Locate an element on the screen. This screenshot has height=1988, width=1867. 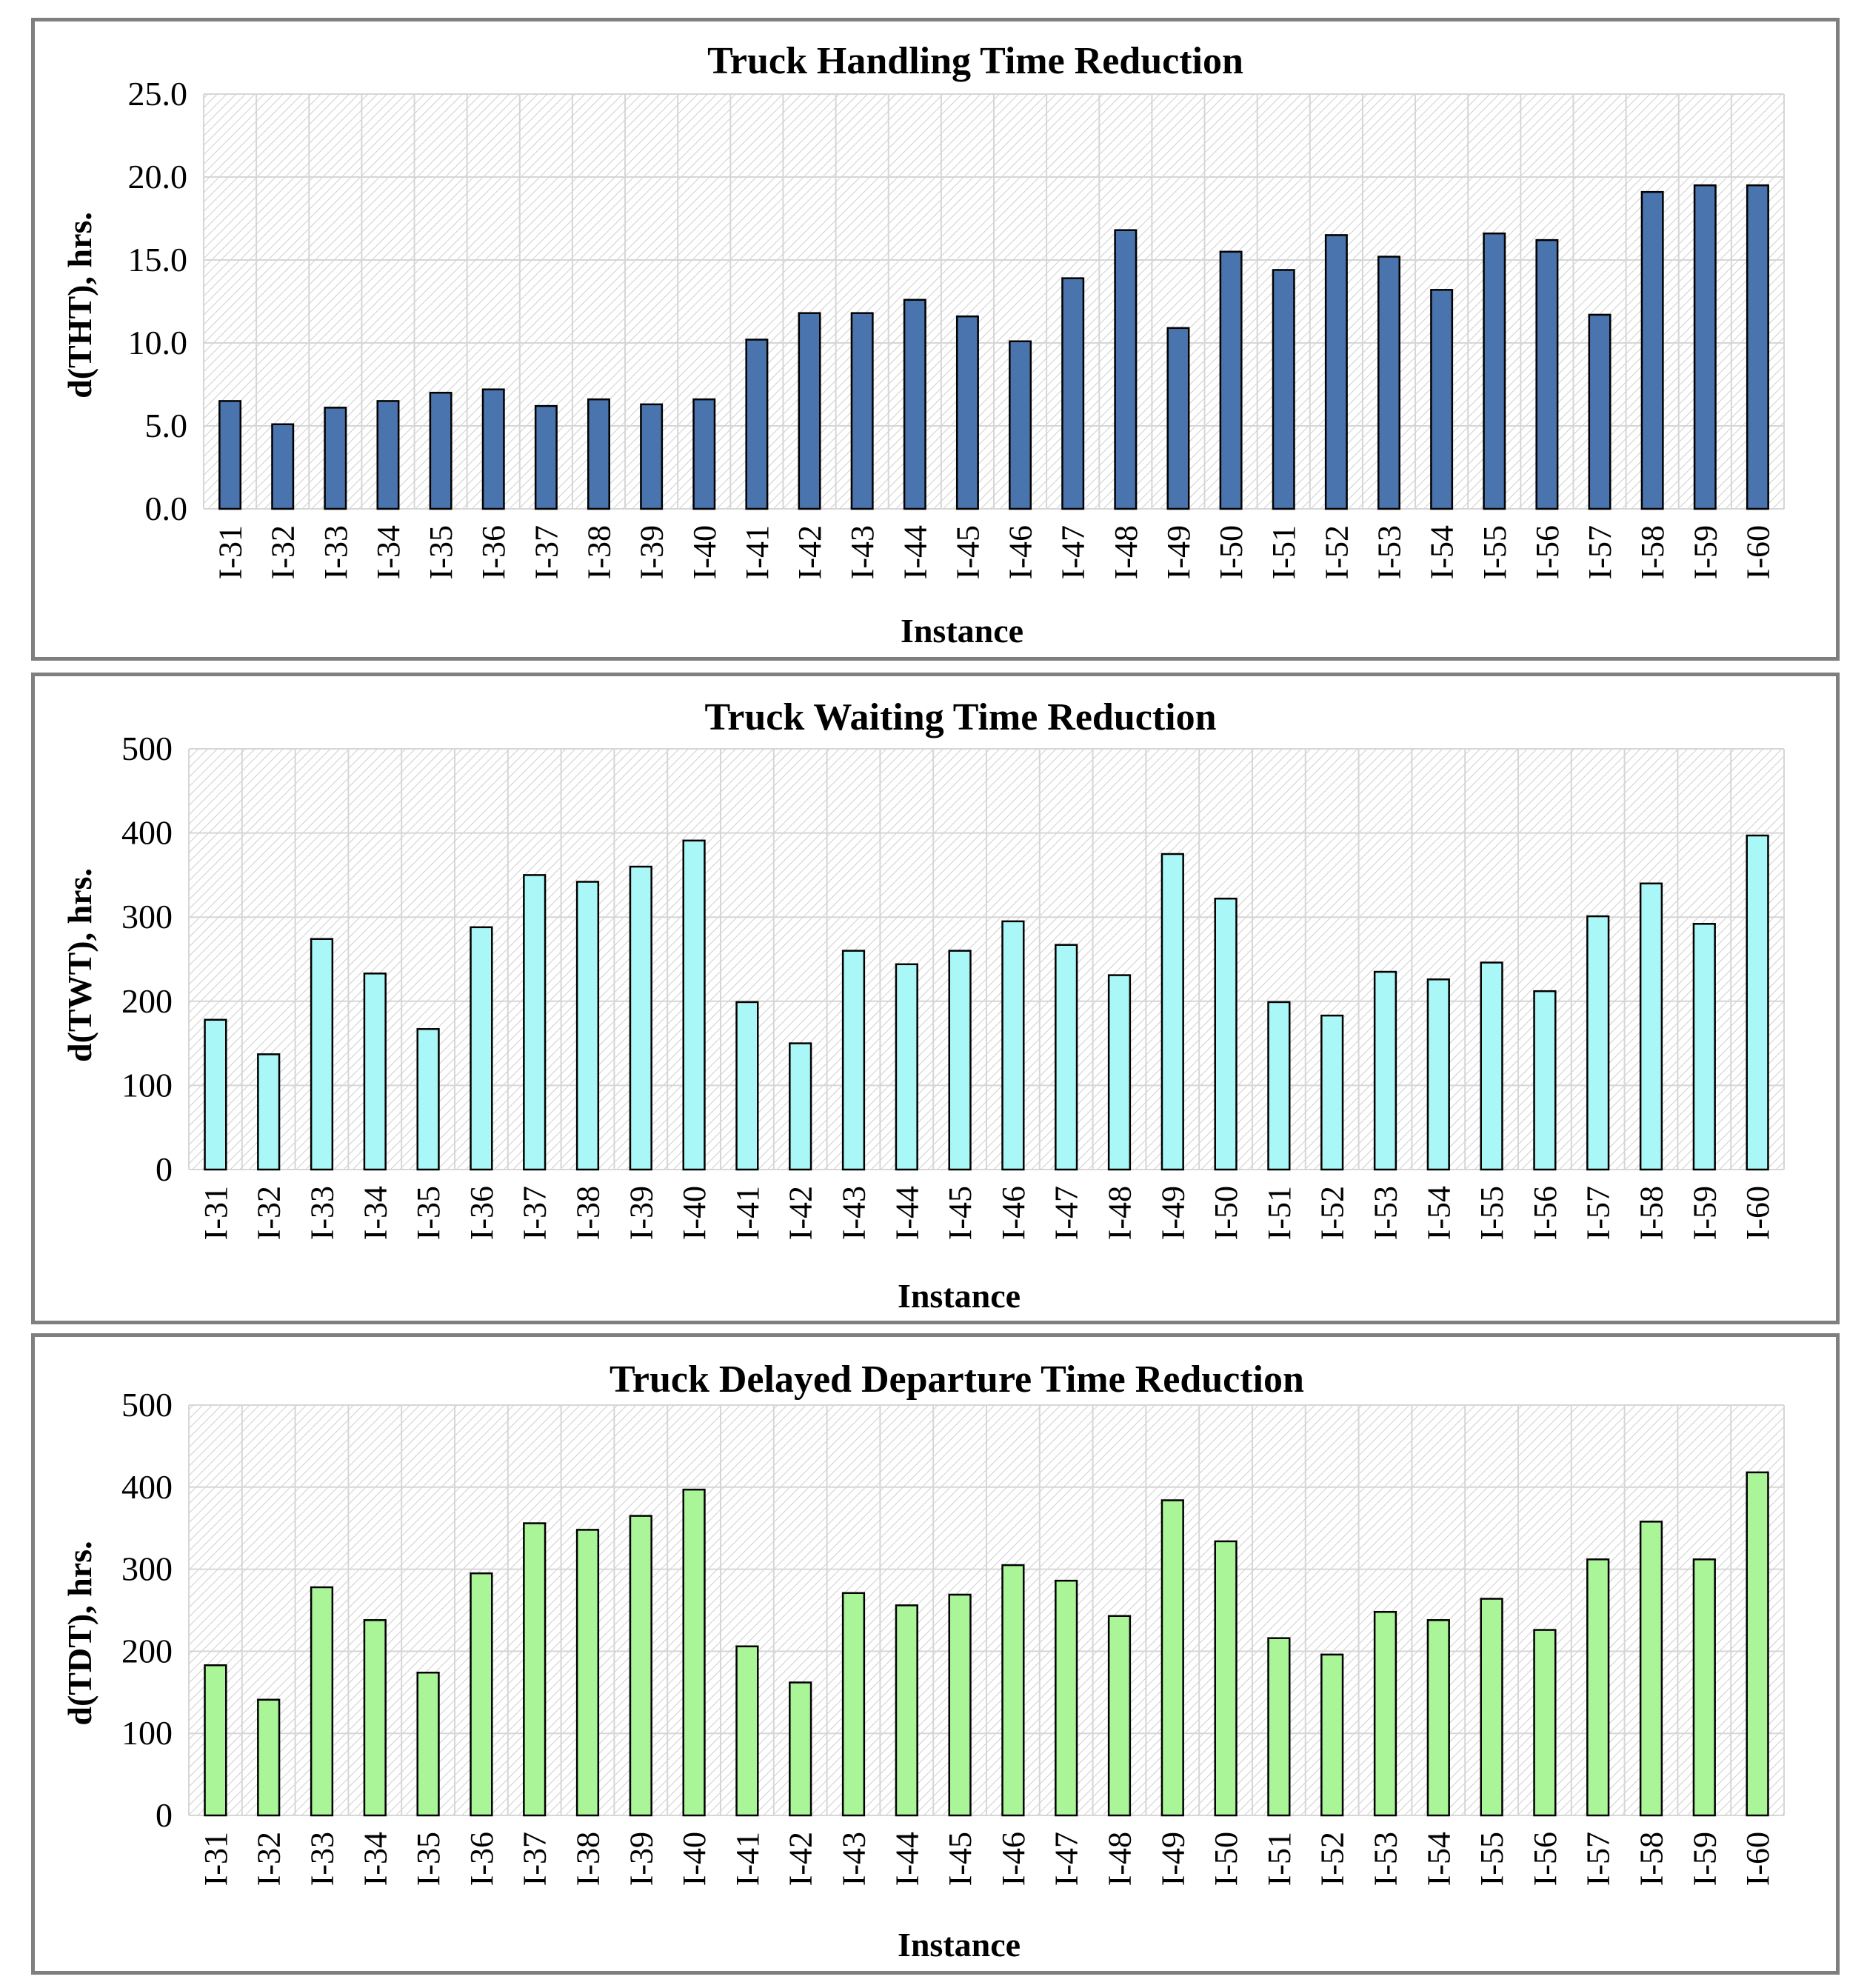
chart-title: Truck Handling Time Reduction is located at coordinates (975, 61).